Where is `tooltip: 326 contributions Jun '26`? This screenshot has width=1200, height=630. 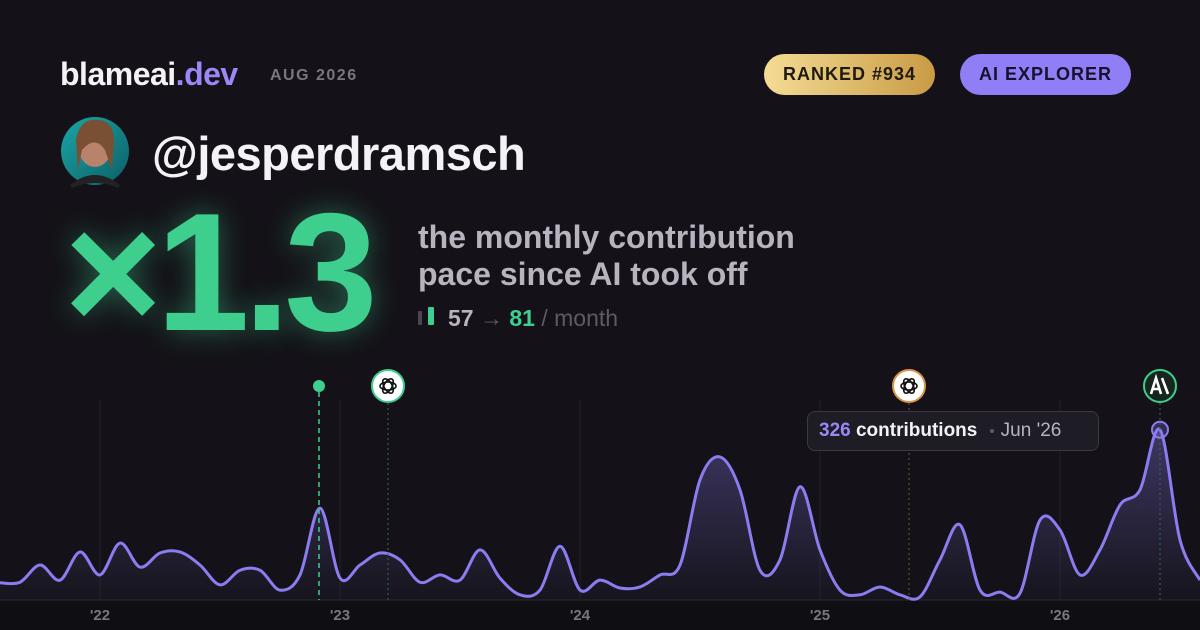
tooltip: 326 contributions Jun '26 is located at coordinates (953, 431).